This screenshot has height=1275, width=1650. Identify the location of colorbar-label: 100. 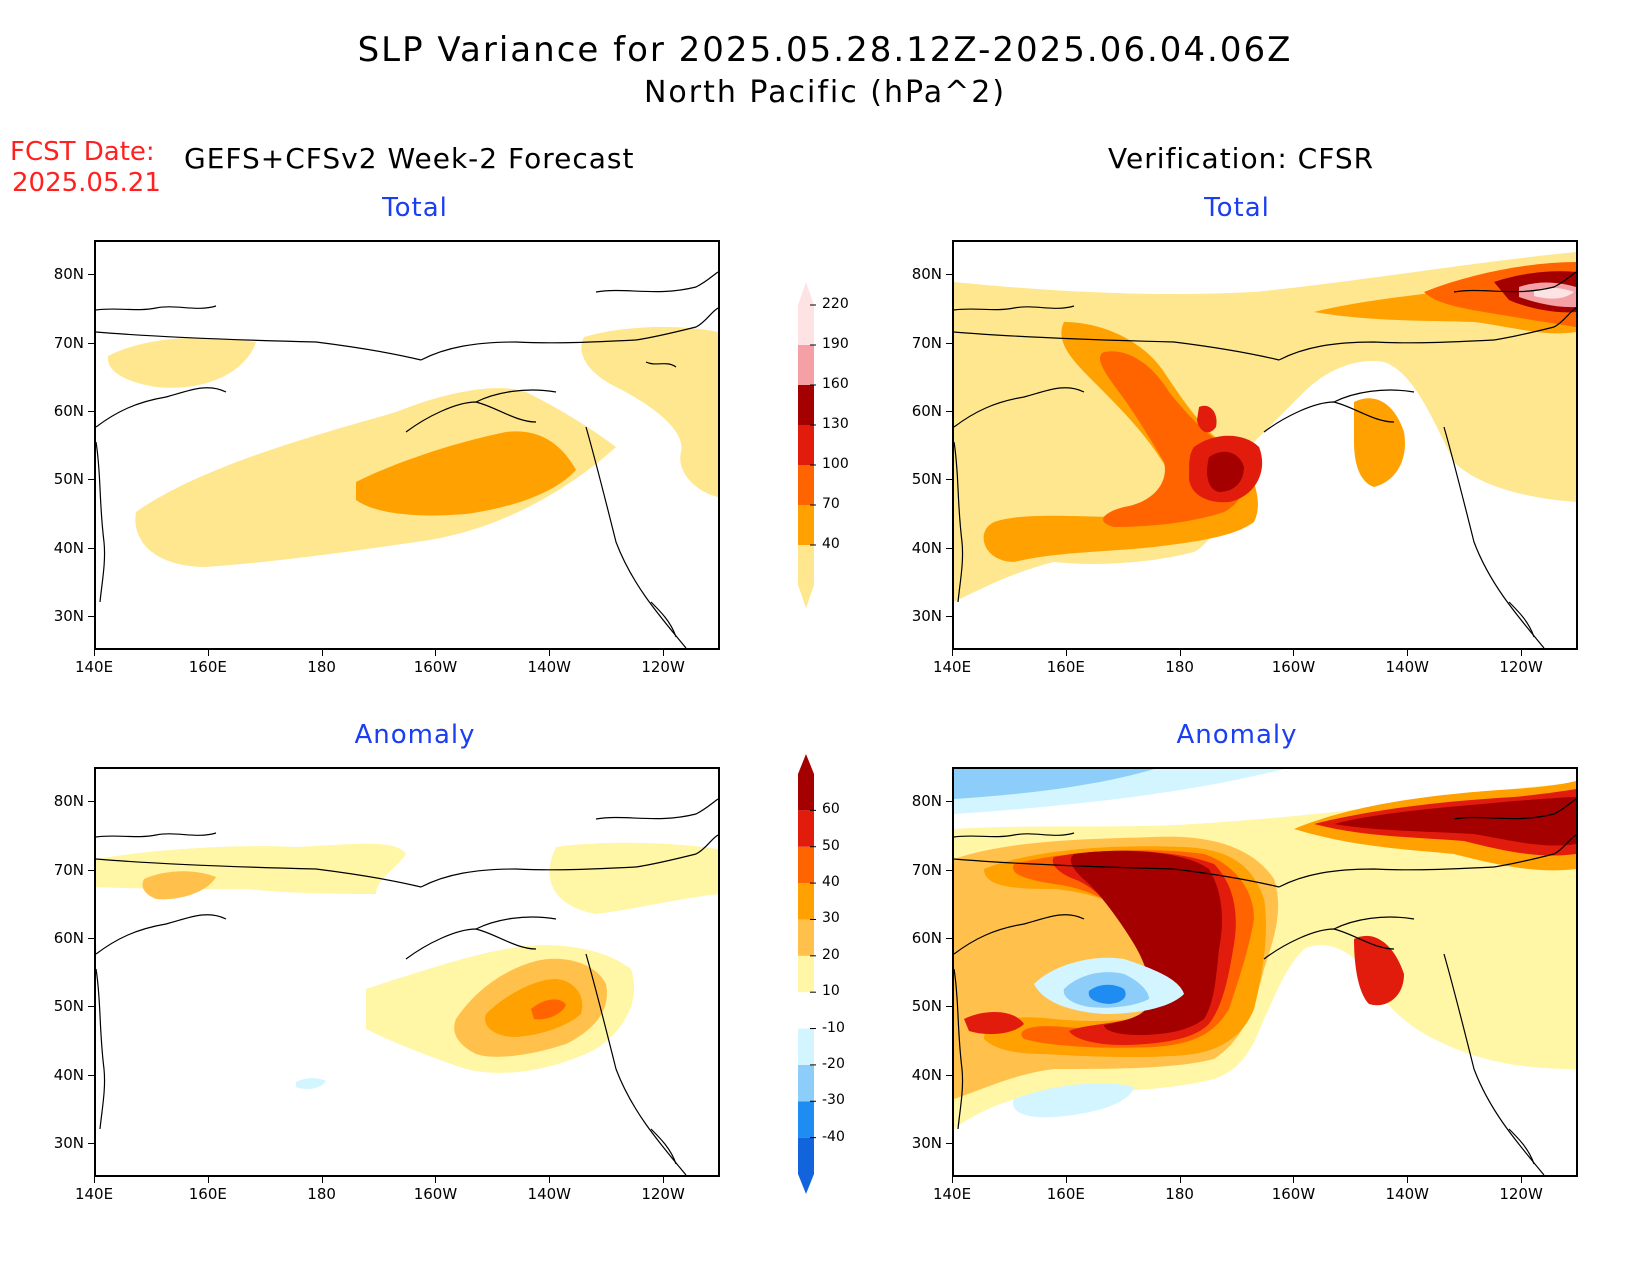
(835, 464).